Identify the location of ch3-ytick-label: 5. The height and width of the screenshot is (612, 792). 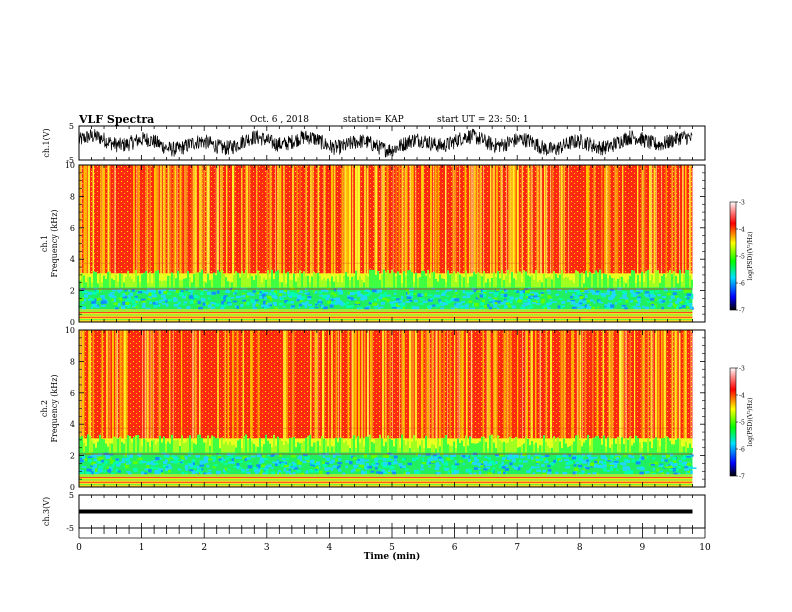
(71, 495).